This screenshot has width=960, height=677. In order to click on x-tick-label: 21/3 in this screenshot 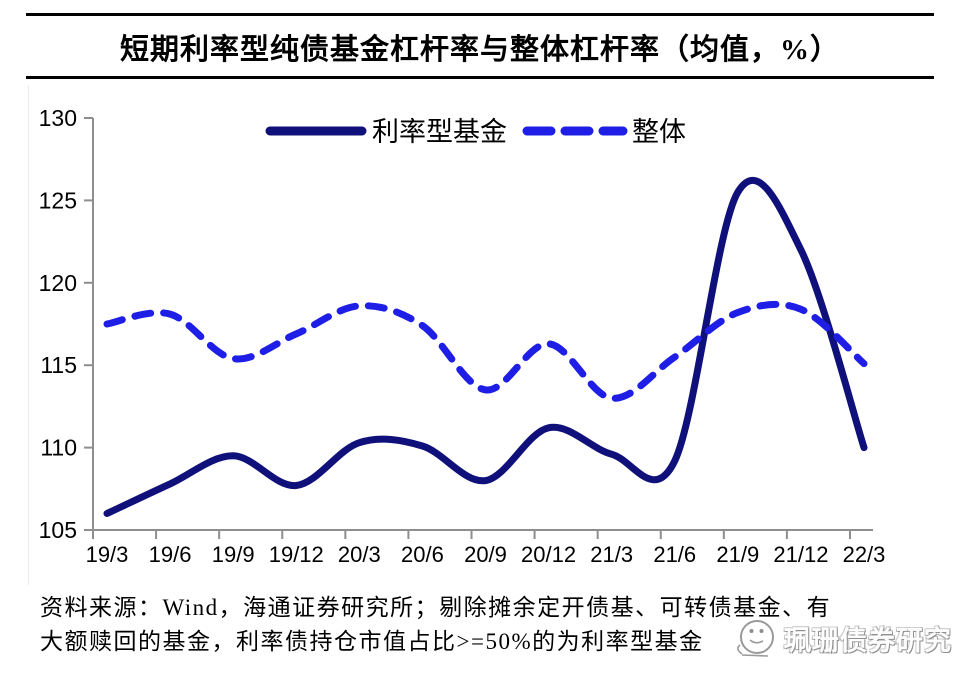, I will do `click(611, 554)`.